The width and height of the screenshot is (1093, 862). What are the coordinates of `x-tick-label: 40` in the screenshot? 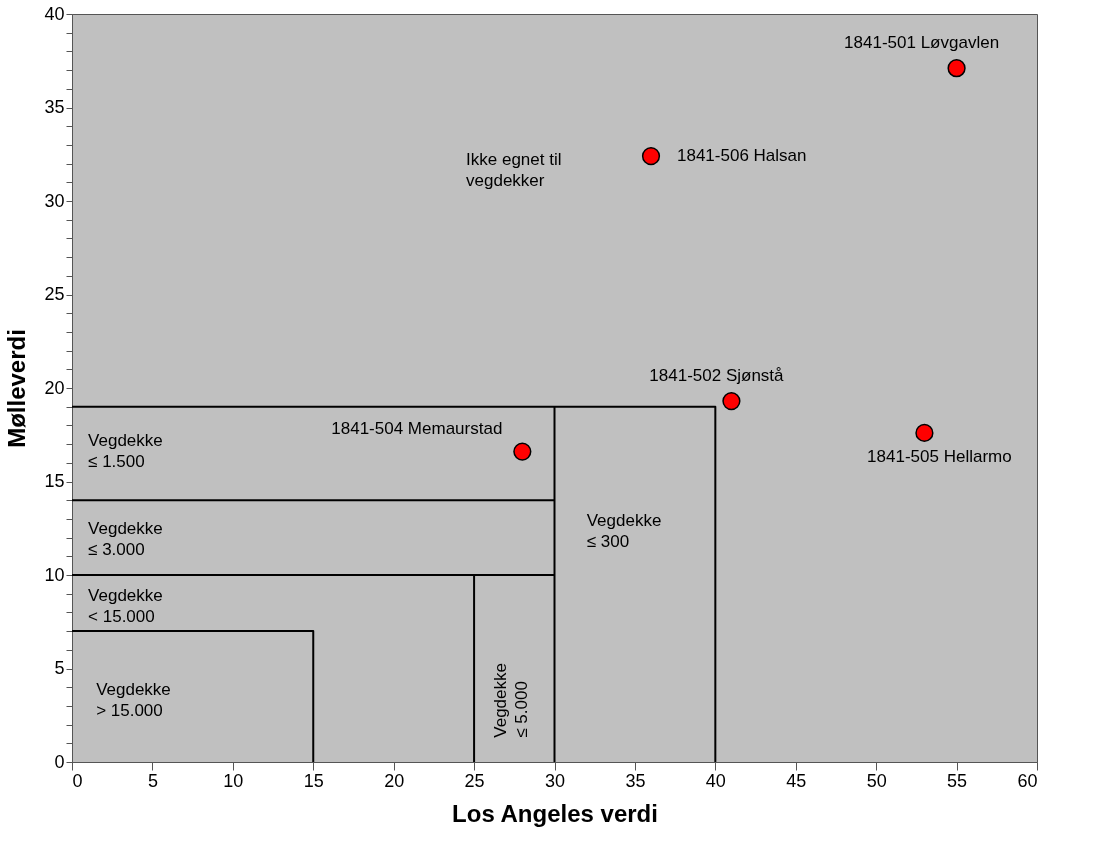 It's located at (715, 780).